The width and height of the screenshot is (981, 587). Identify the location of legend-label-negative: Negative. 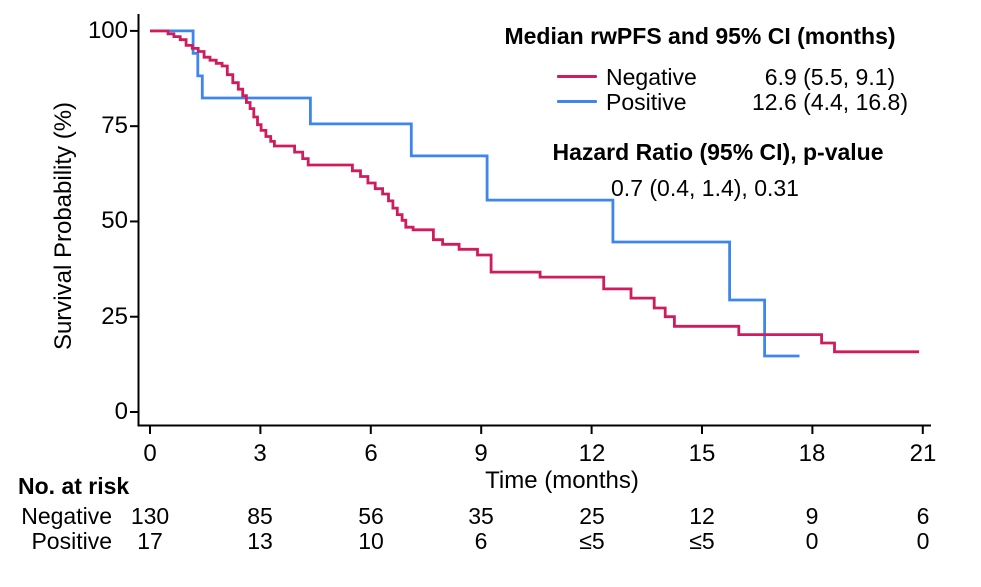
(651, 77).